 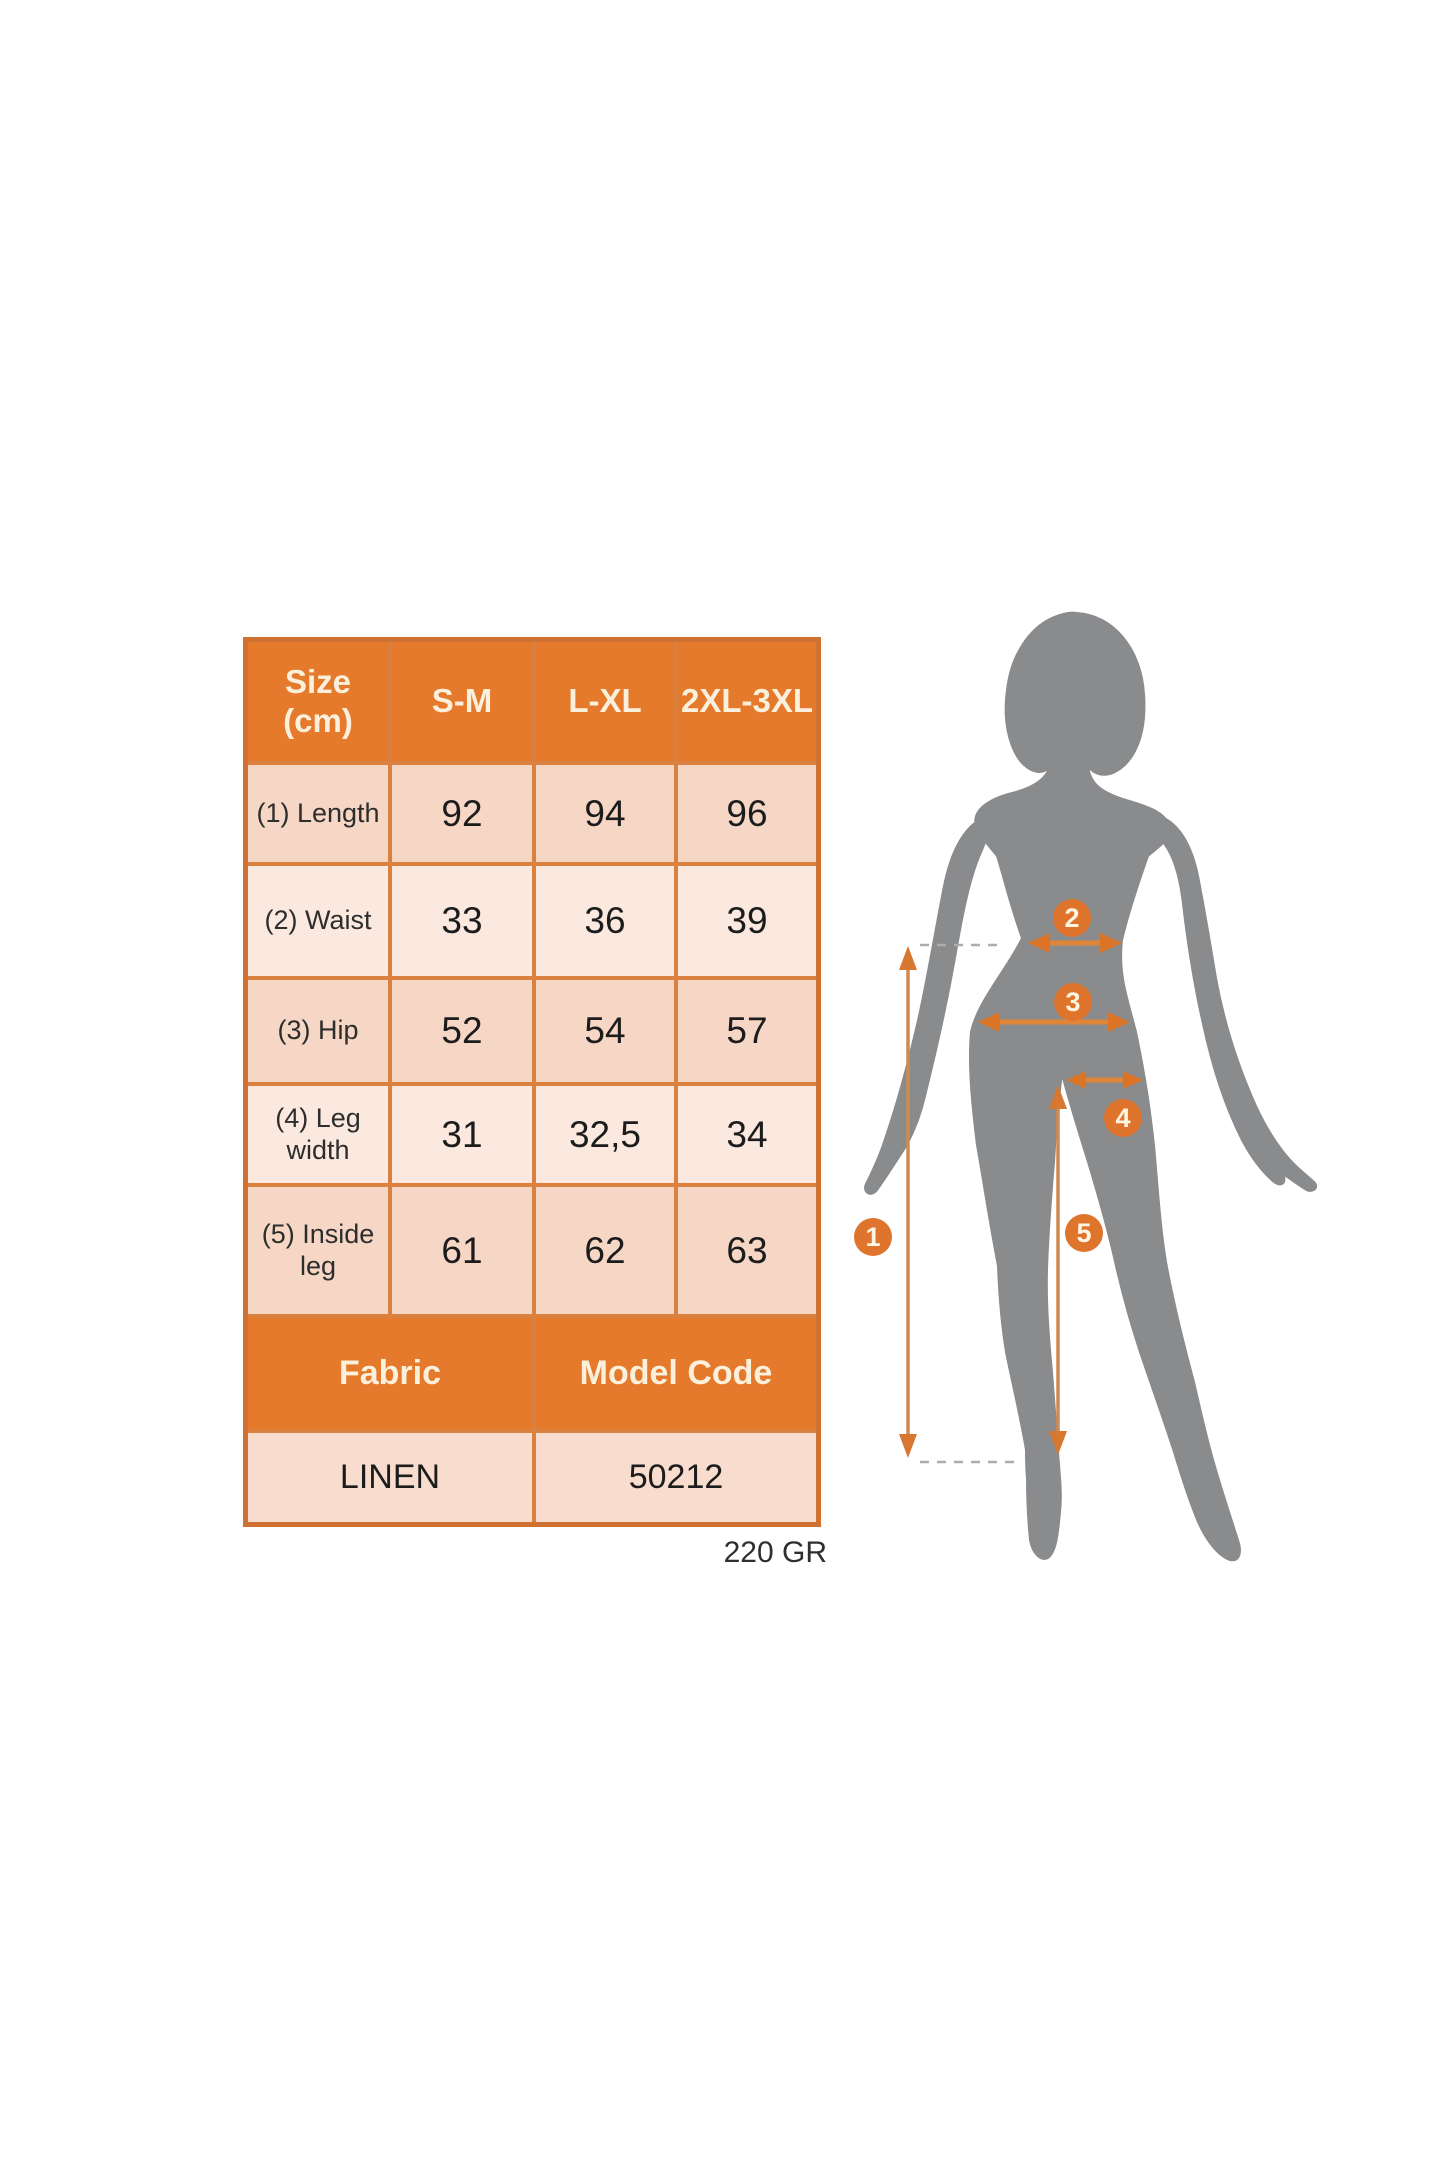 I want to click on measurement-figure, so click(x=1091, y=1086).